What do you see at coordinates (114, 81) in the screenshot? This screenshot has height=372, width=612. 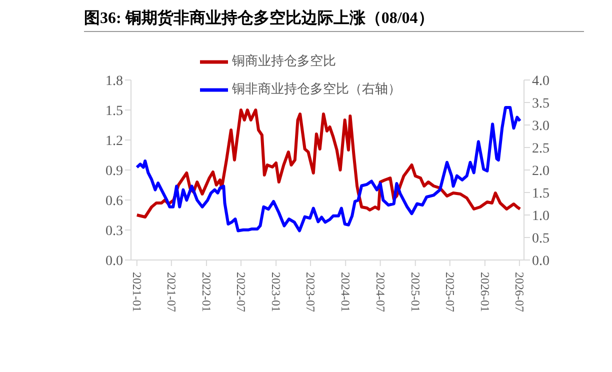 I see `y-tick-label: 1.8` at bounding box center [114, 81].